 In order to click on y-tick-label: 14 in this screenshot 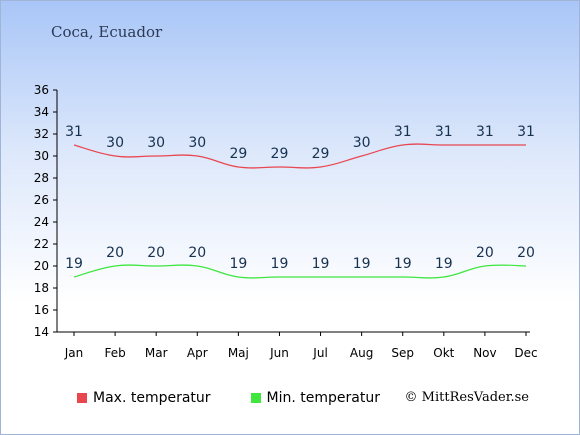, I will do `click(41, 332)`.